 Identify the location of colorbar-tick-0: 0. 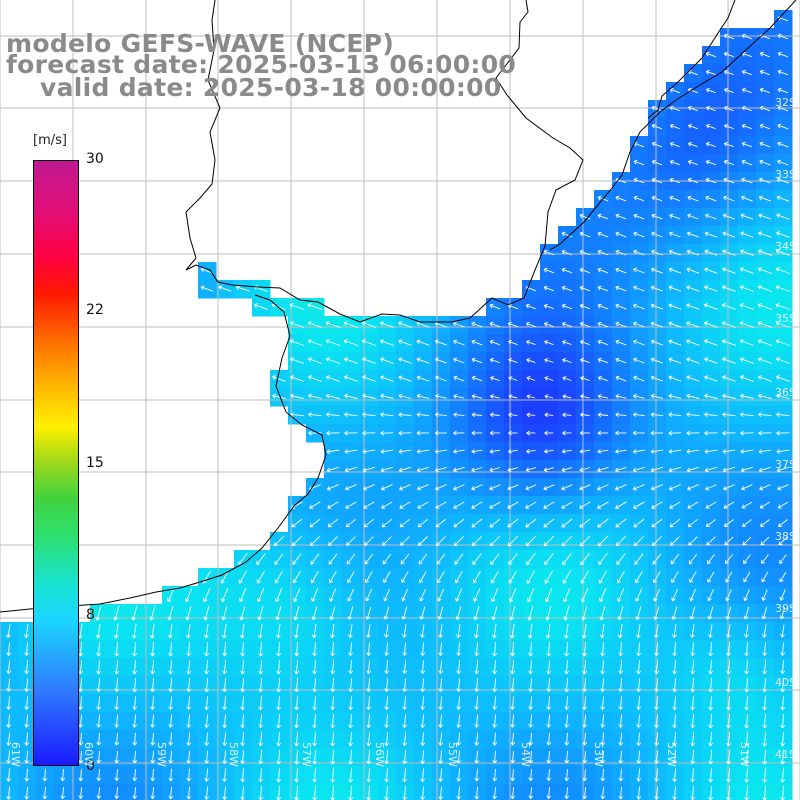
(90, 766).